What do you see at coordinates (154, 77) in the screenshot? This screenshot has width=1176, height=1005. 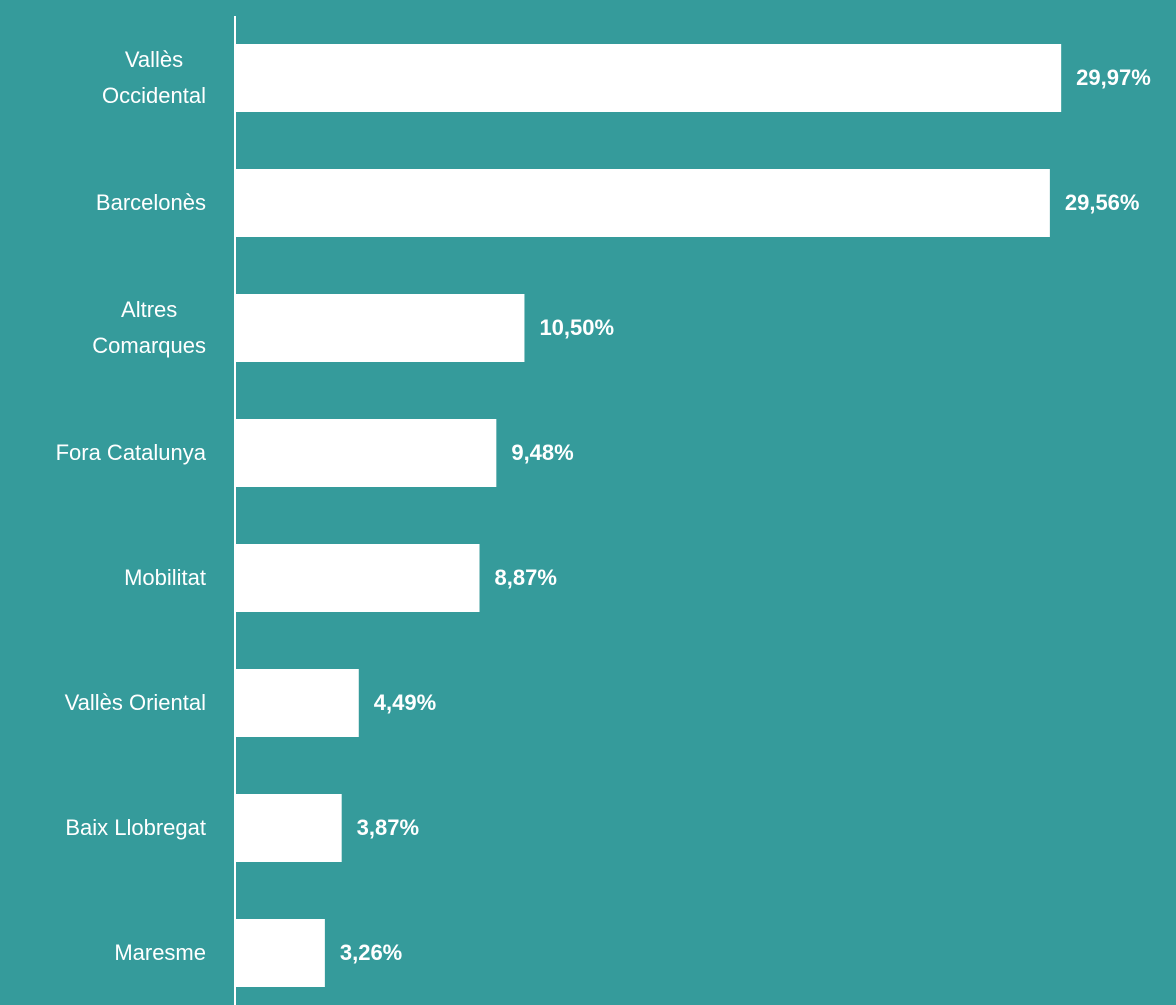 I see `category-label: Vallès Occidental` at bounding box center [154, 77].